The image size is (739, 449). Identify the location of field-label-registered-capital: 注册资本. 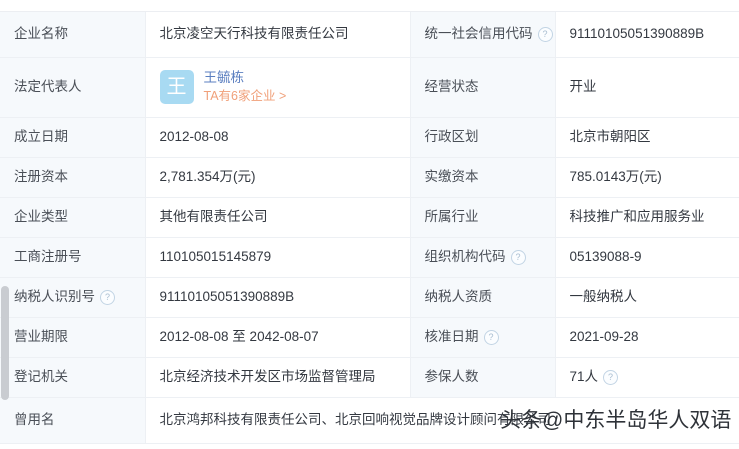
(73, 177).